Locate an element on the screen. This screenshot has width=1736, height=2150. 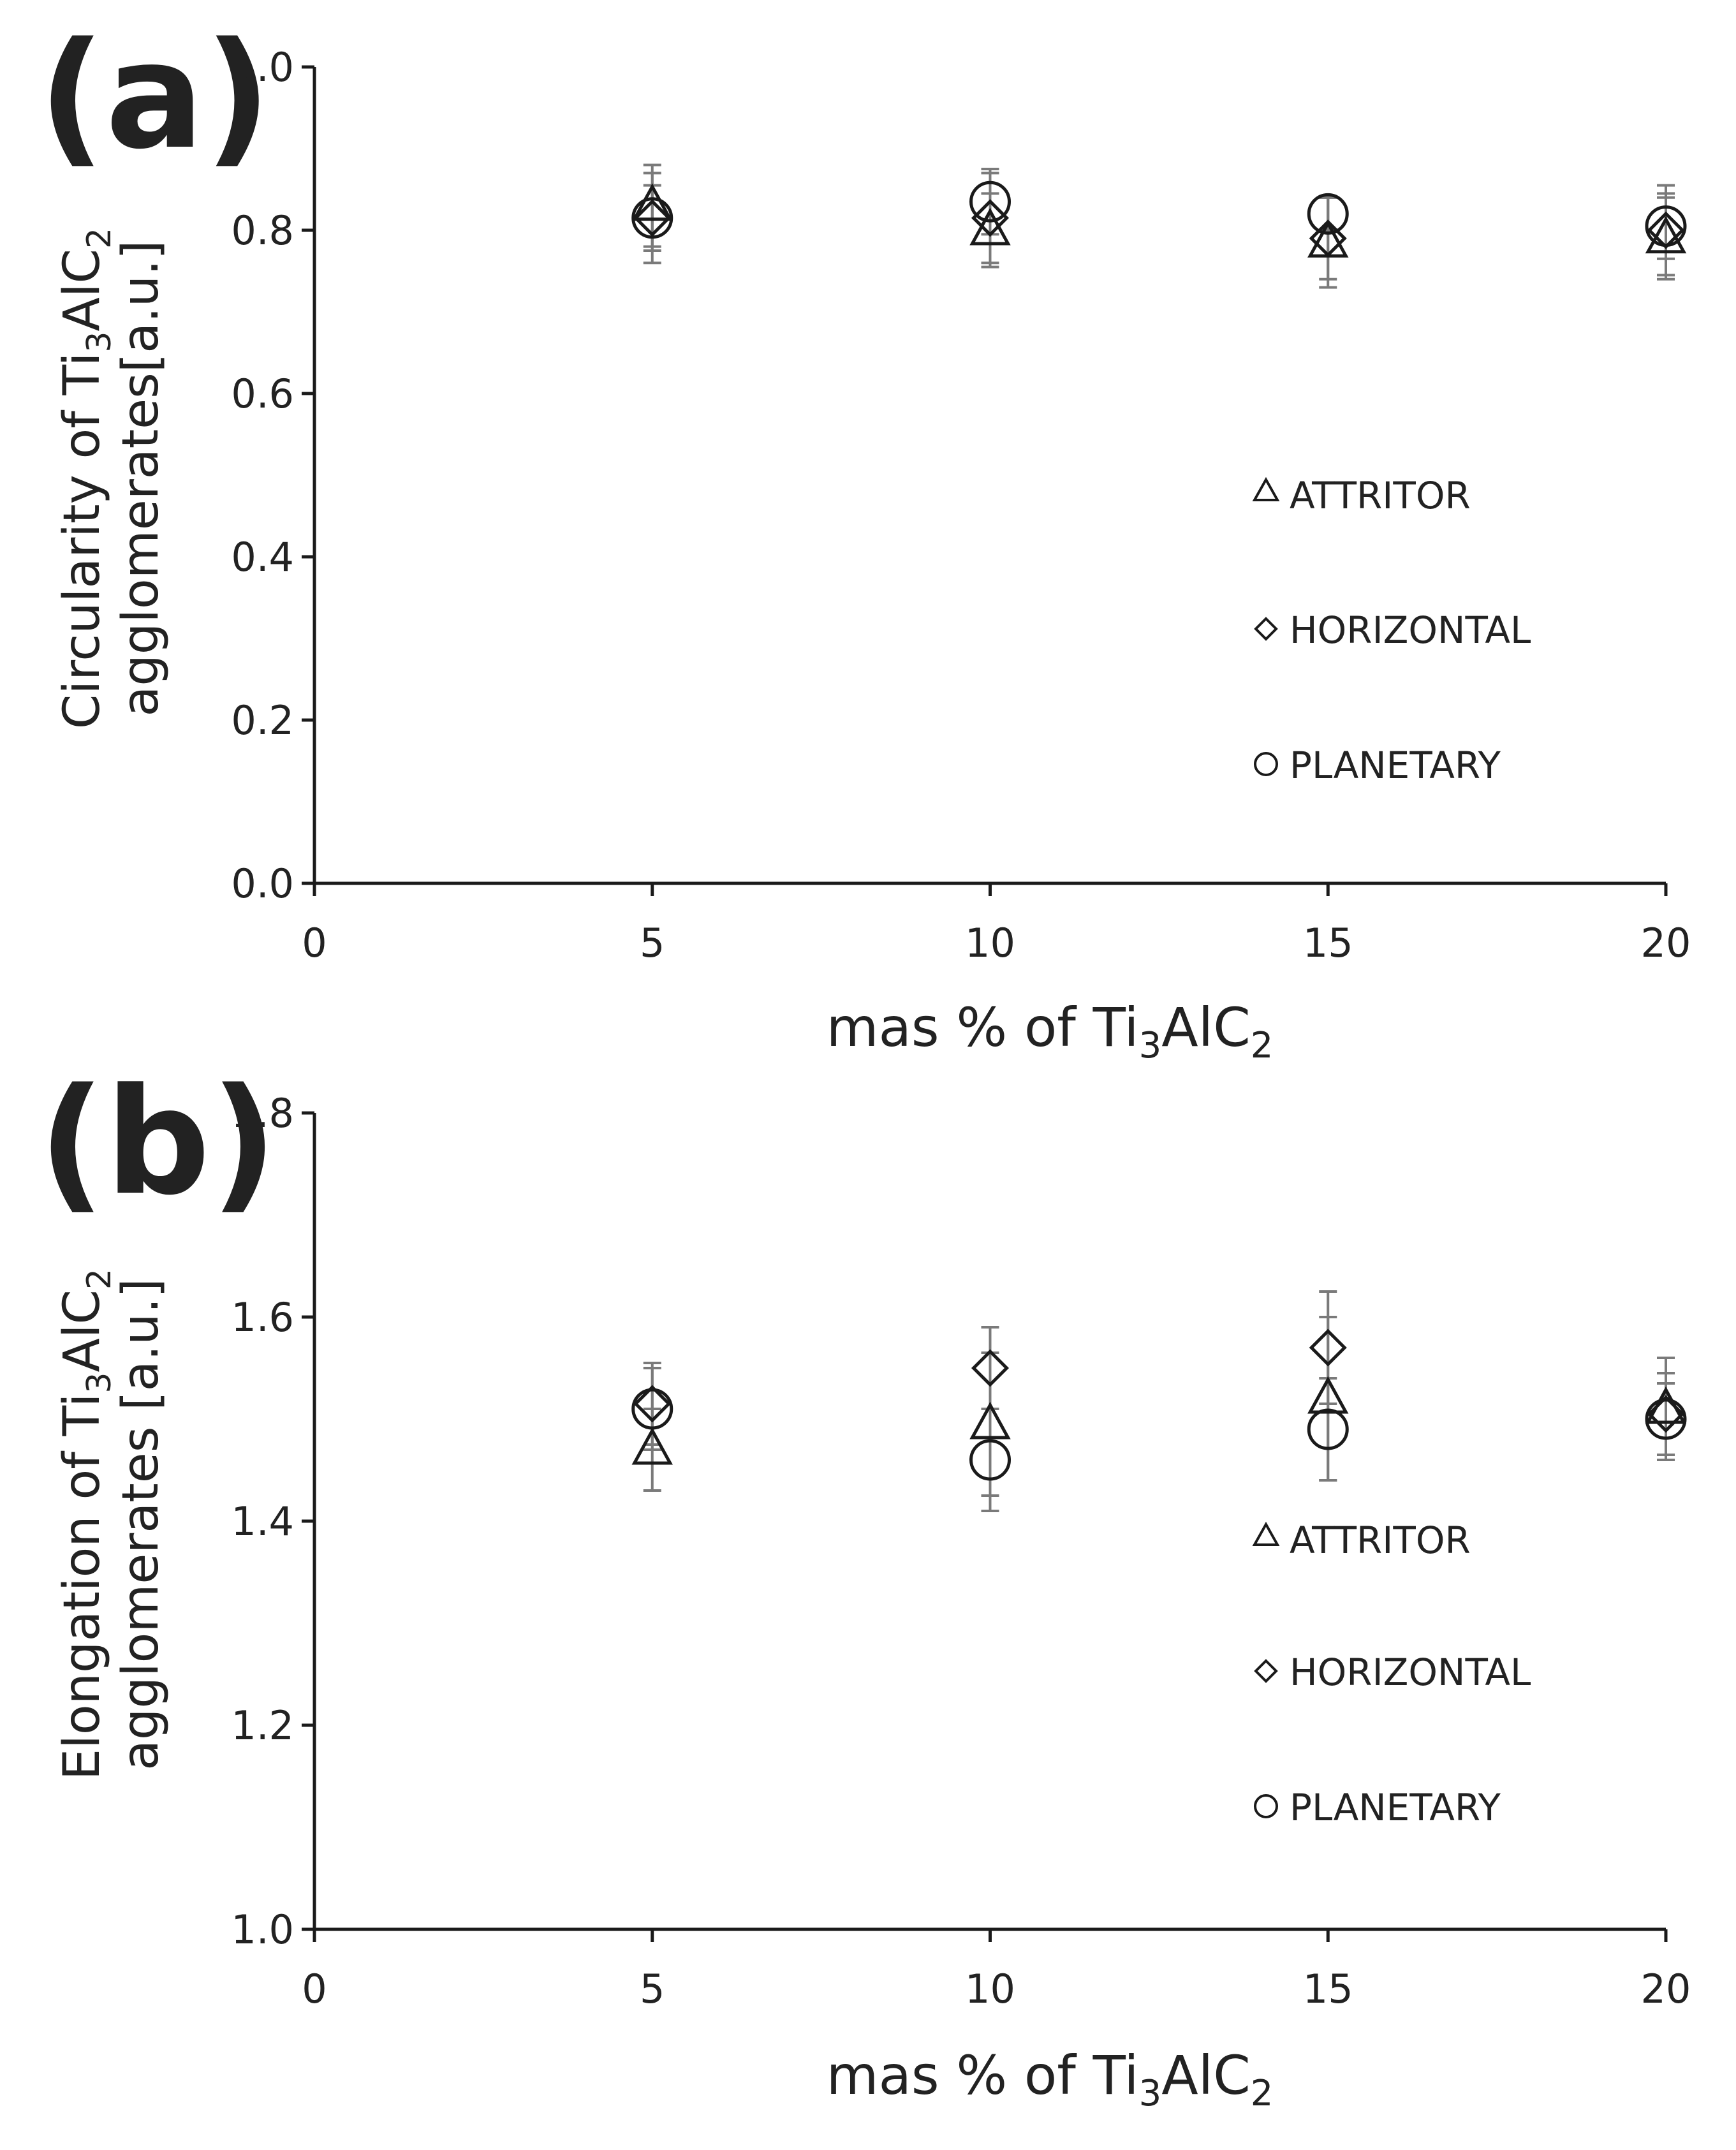
y-tick-label: 1.8 is located at coordinates (262, 1113).